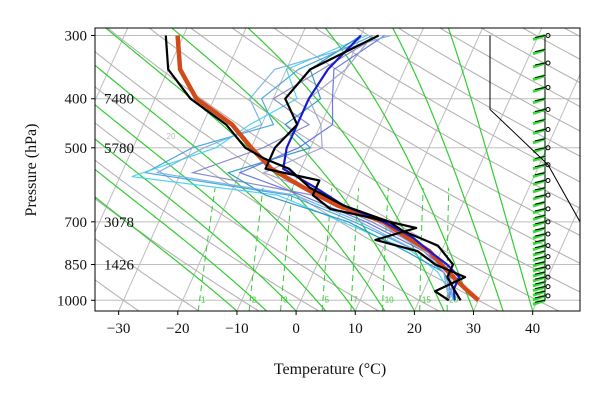  I want to click on height-label: 3078, so click(119, 223).